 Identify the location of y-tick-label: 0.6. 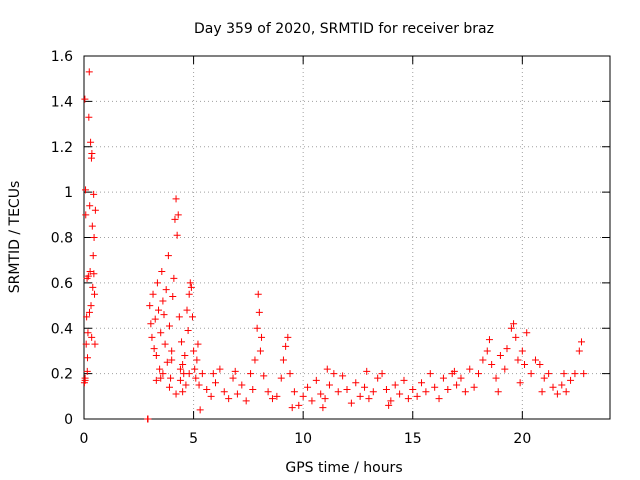
(62, 284).